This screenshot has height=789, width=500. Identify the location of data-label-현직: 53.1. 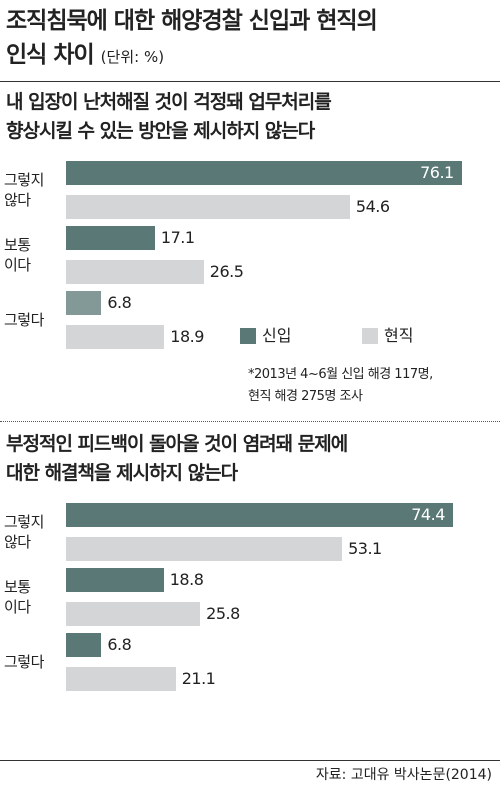
(365, 548).